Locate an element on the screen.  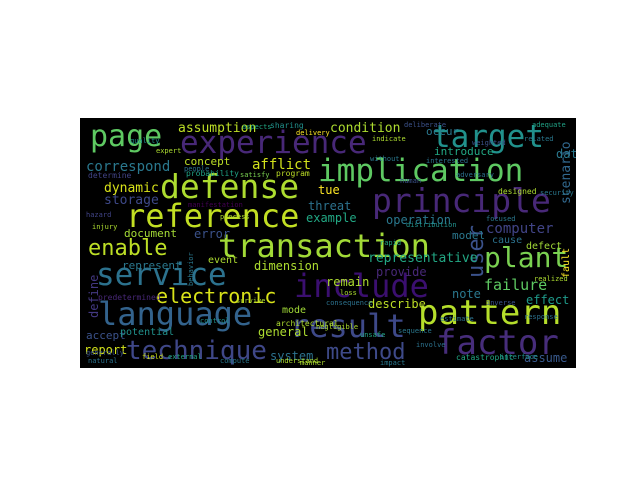
word: weighted is located at coordinates (489, 143).